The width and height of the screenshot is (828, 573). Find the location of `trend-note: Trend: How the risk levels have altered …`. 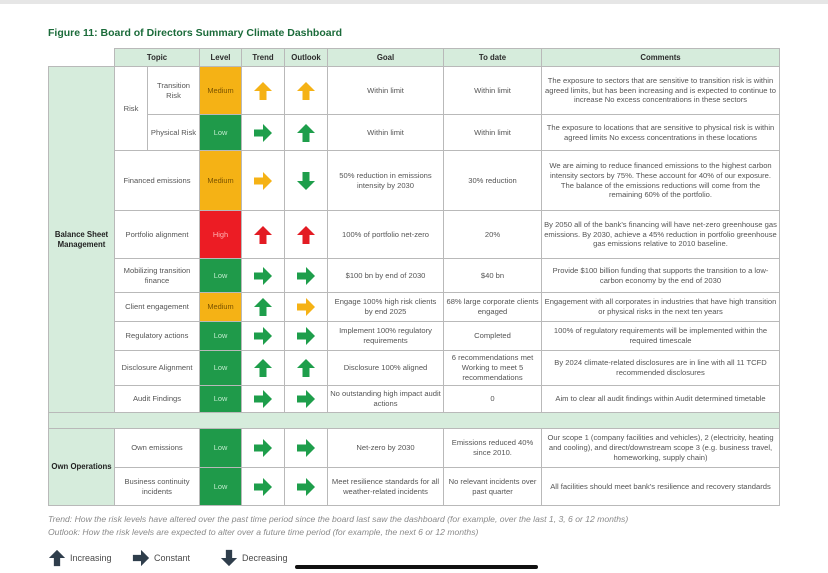

trend-note: Trend: How the risk levels have altered … is located at coordinates (338, 519).